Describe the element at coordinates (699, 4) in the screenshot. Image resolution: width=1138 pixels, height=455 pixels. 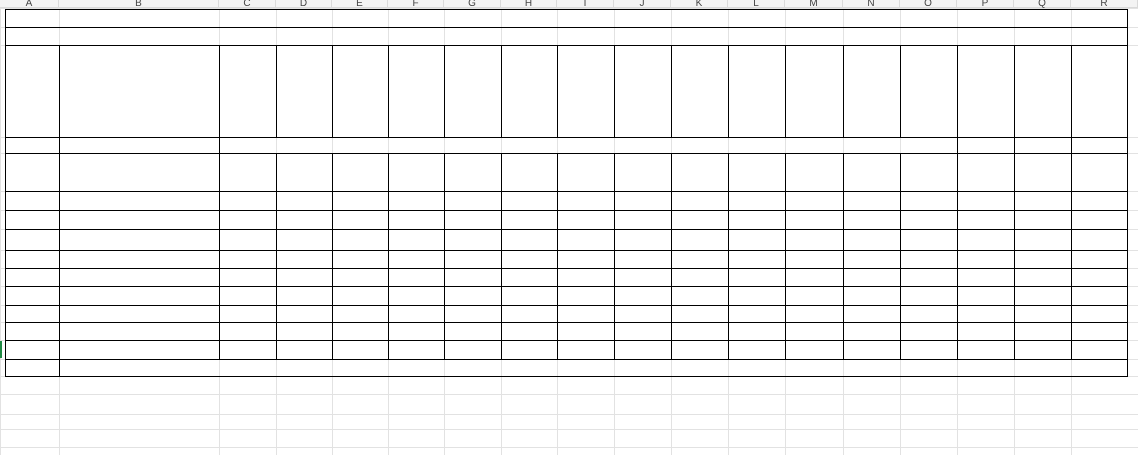
I see `column-header-k: K` at that location.